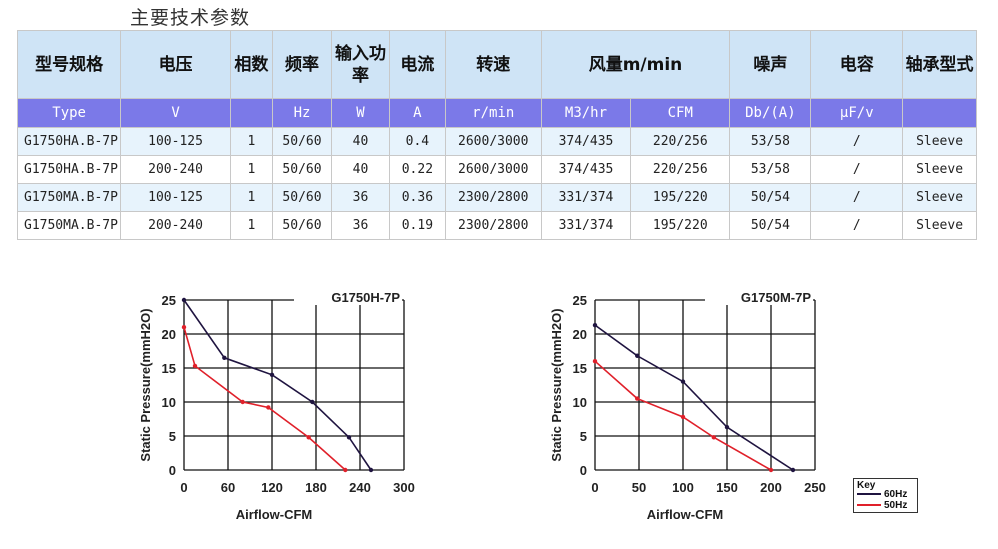 The width and height of the screenshot is (998, 549). Describe the element at coordinates (882, 505) in the screenshot. I see `legend-item-50hz: 50Hz` at that location.